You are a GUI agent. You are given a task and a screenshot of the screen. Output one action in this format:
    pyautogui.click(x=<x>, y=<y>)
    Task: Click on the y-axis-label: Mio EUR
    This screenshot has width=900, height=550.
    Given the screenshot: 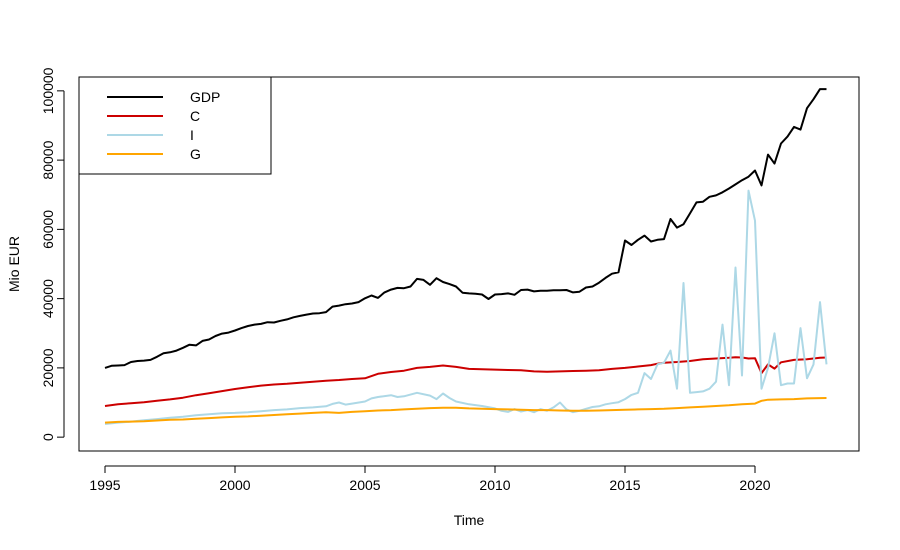 What is the action you would take?
    pyautogui.click(x=14, y=264)
    